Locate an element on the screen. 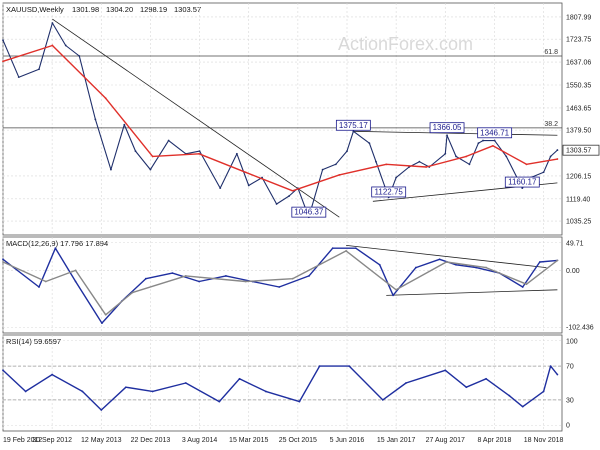  y-tick-label: 1035.25 is located at coordinates (578, 222).